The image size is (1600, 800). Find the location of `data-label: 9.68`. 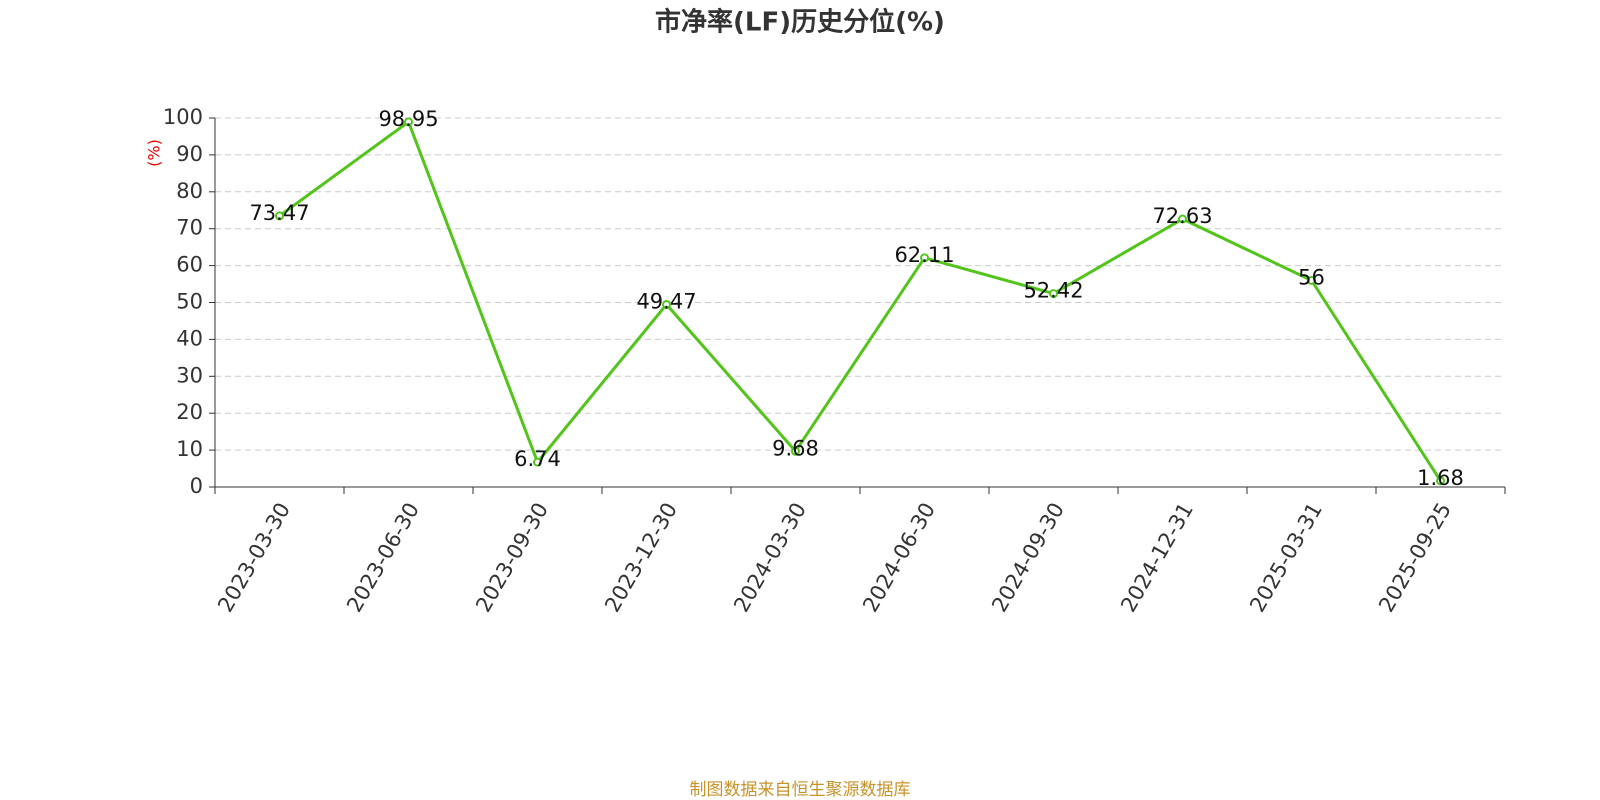

data-label: 9.68 is located at coordinates (795, 448).